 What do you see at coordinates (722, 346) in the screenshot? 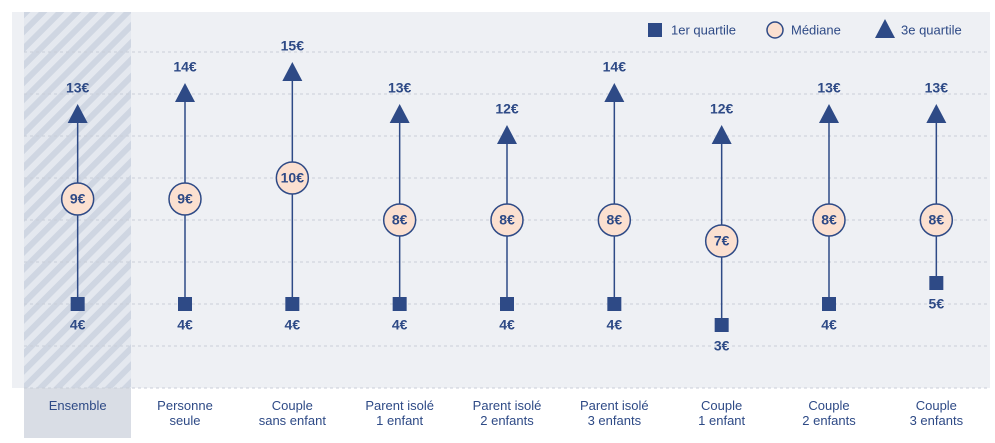
I see `value-label: 3€` at bounding box center [722, 346].